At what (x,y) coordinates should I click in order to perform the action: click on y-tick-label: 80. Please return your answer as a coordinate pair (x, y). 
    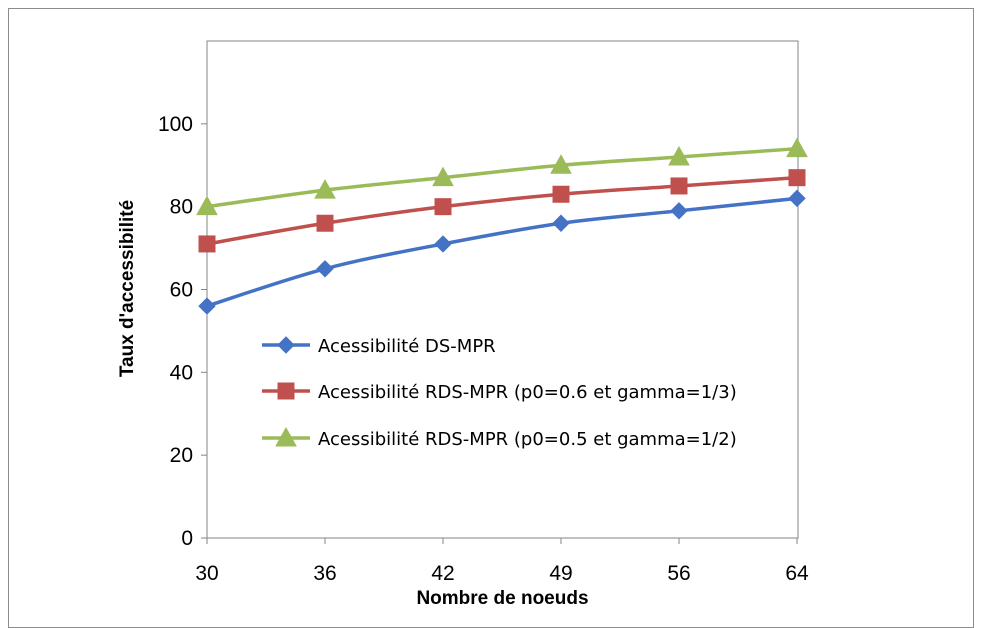
    Looking at the image, I should click on (181, 207).